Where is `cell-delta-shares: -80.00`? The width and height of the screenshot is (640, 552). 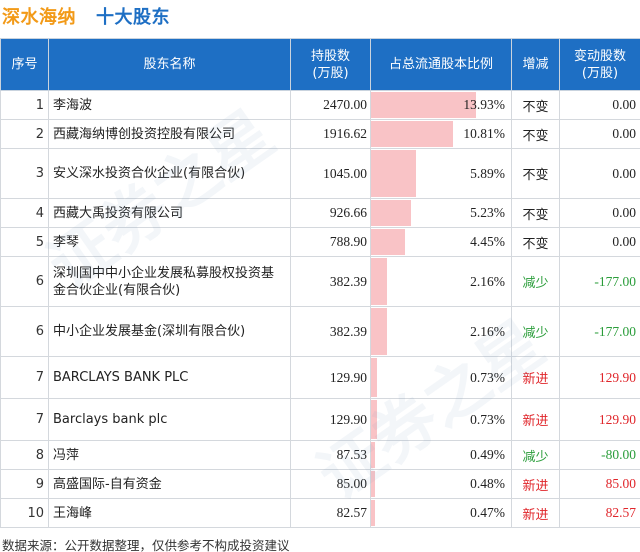
cell-delta-shares: -80.00 is located at coordinates (599, 455).